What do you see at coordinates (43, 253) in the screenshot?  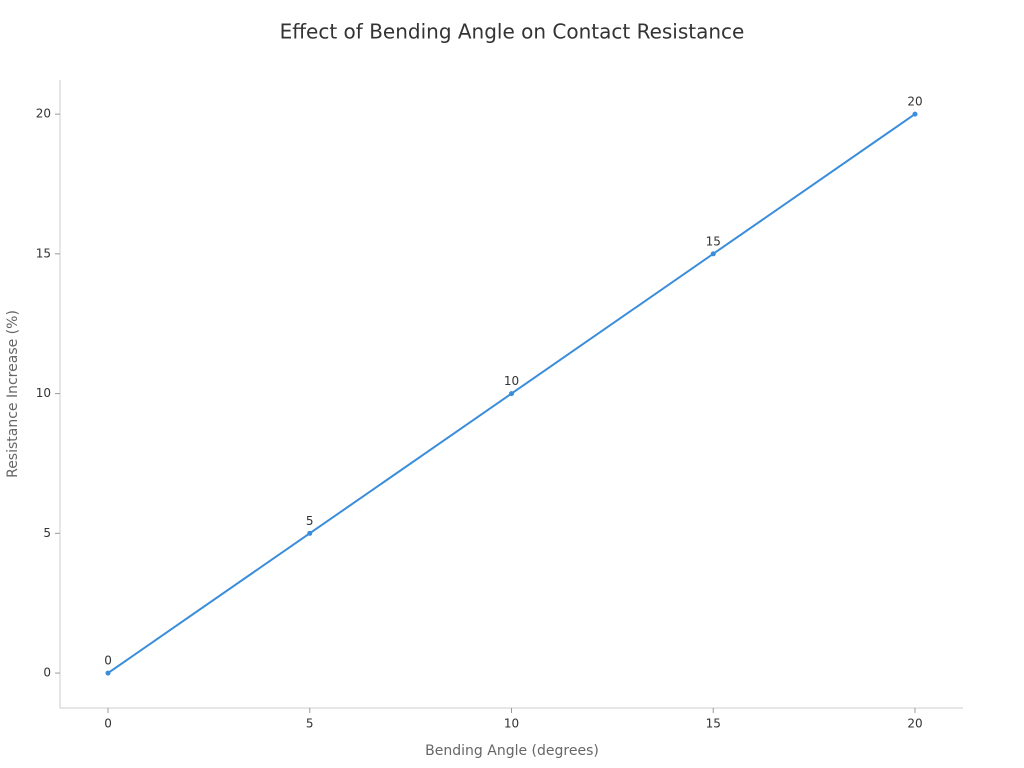 I see `y-tick-label: 15` at bounding box center [43, 253].